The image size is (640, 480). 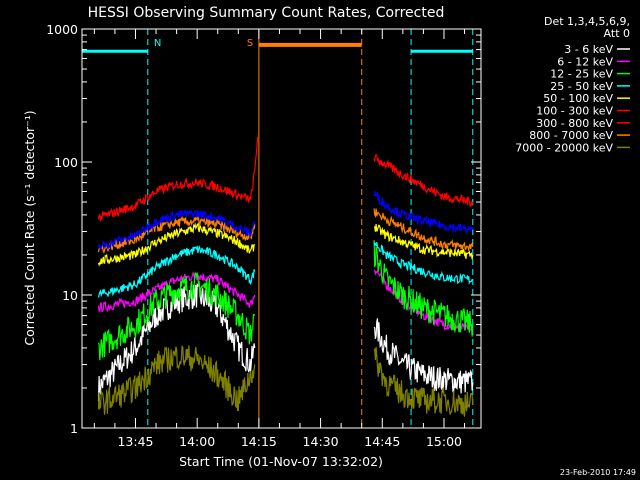 I want to click on y-tick-label: 1, so click(x=74, y=428).